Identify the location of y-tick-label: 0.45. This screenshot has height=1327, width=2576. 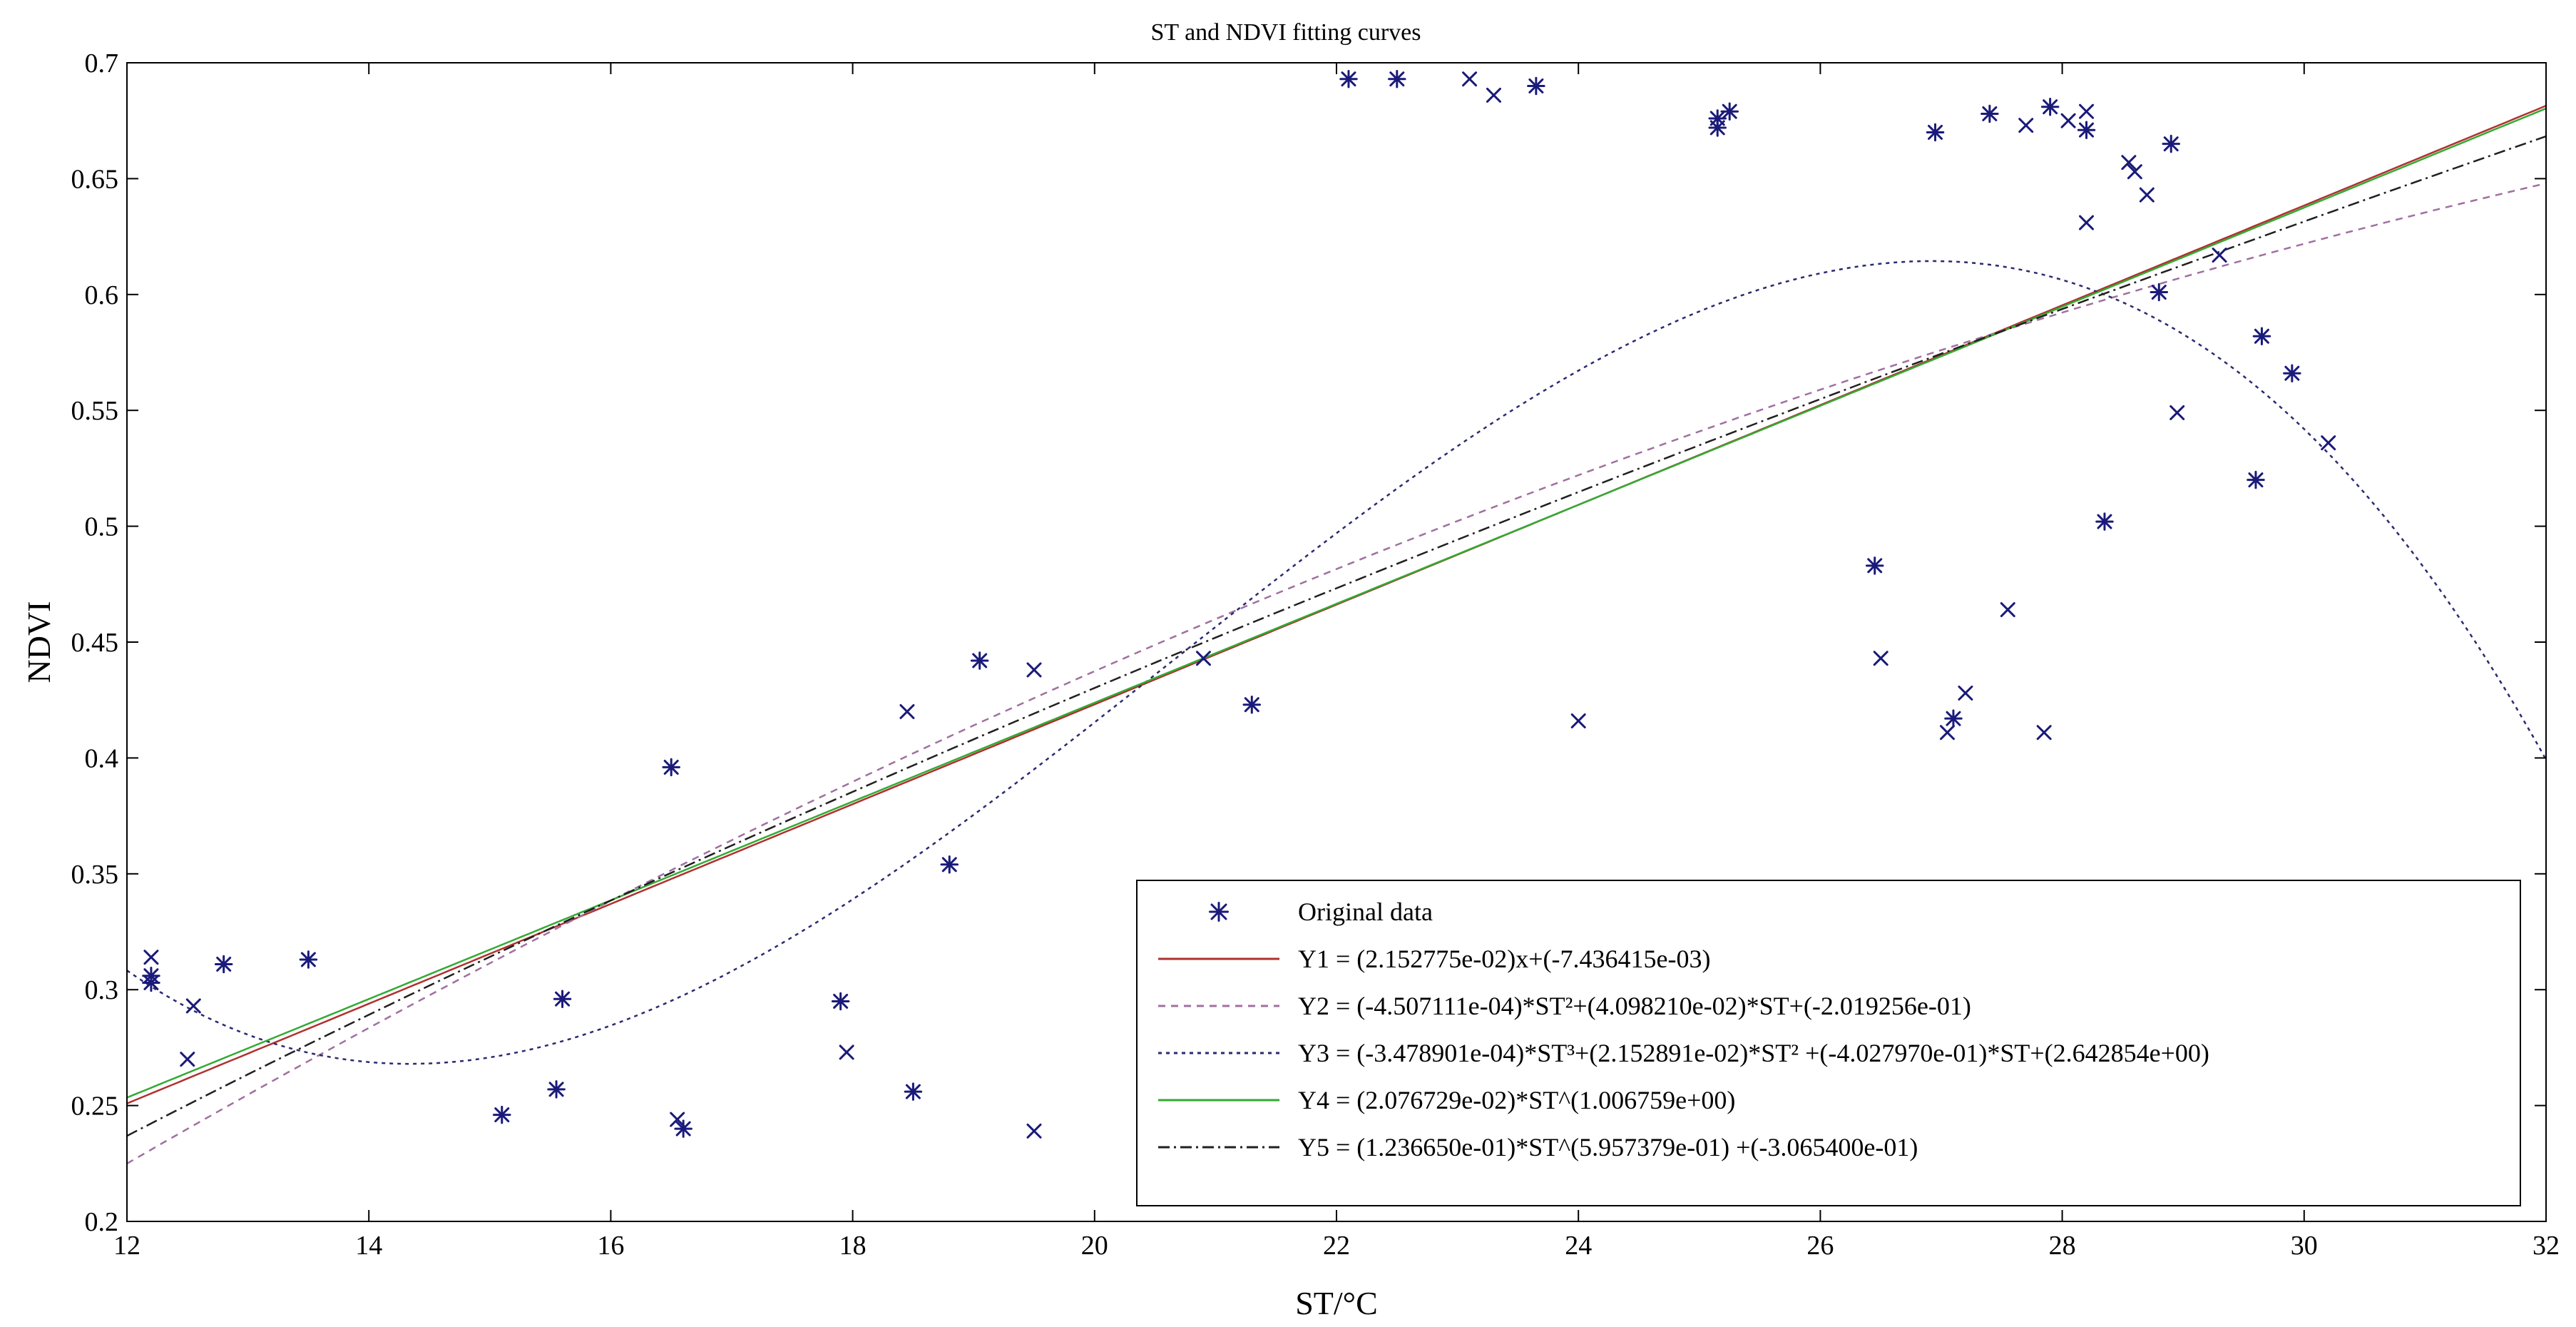
(95, 643).